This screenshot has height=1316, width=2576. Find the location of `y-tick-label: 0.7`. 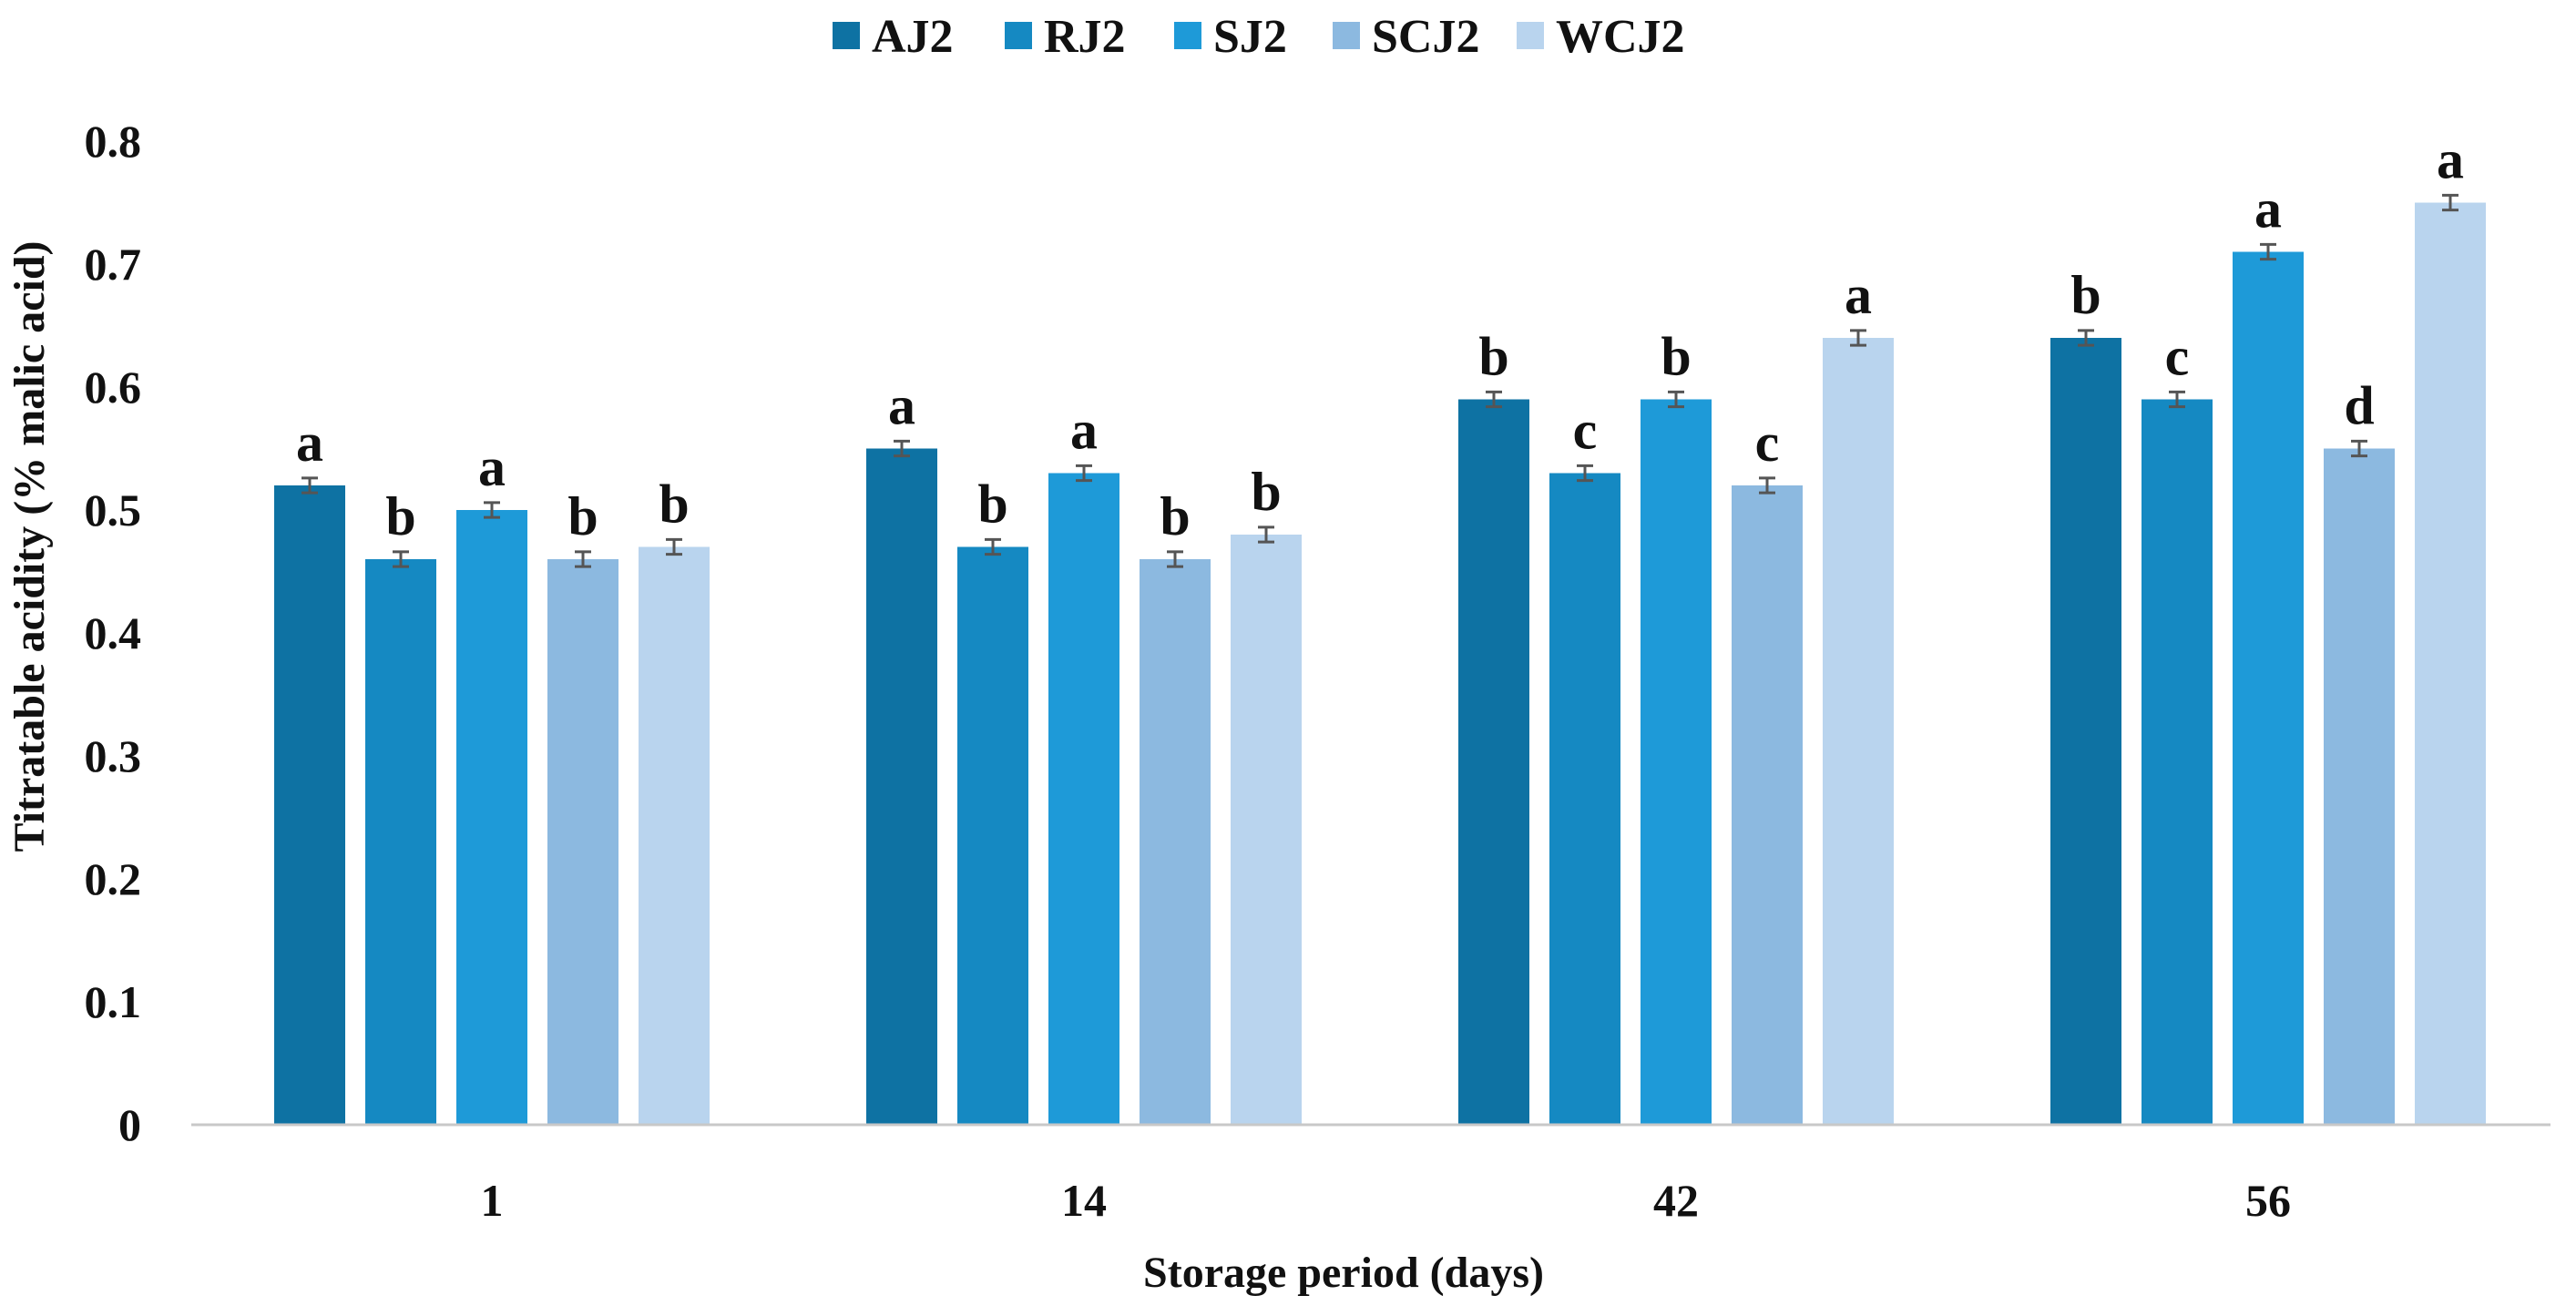

y-tick-label: 0.7 is located at coordinates (113, 264).